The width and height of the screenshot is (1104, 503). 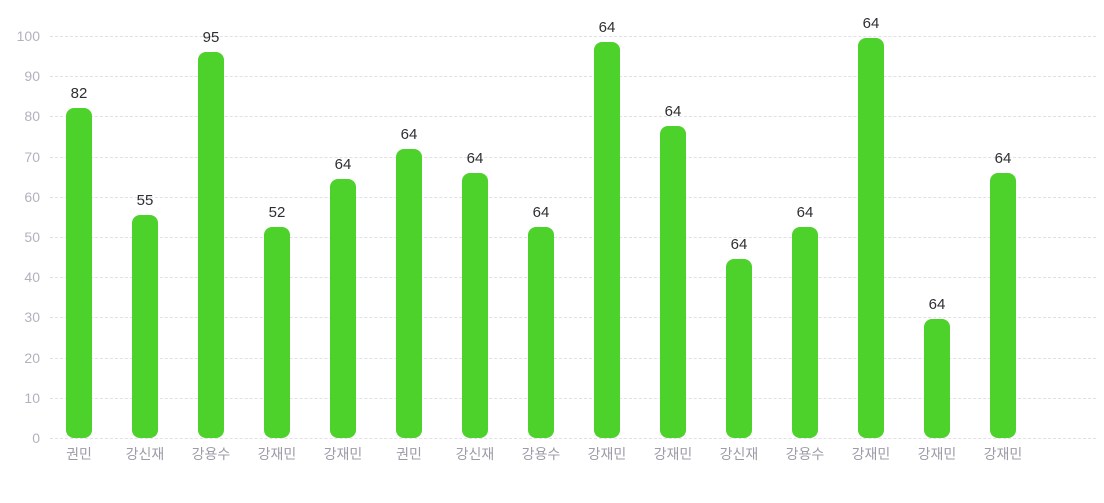 I want to click on y-axis-tick-label: 50, so click(x=32, y=237).